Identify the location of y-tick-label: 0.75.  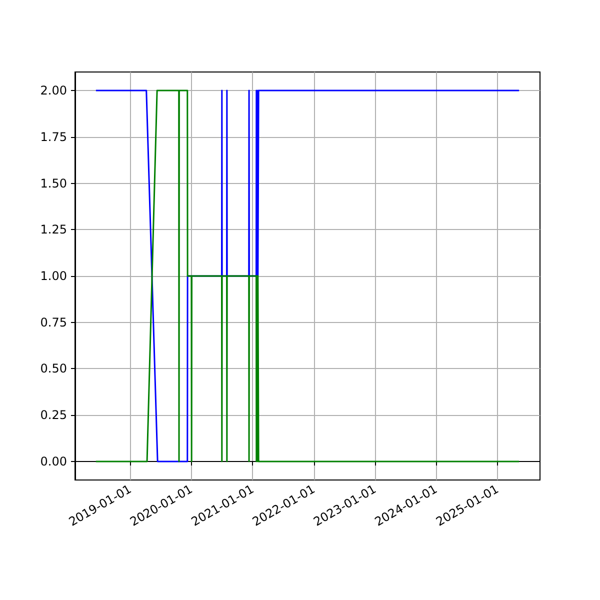
(53, 322).